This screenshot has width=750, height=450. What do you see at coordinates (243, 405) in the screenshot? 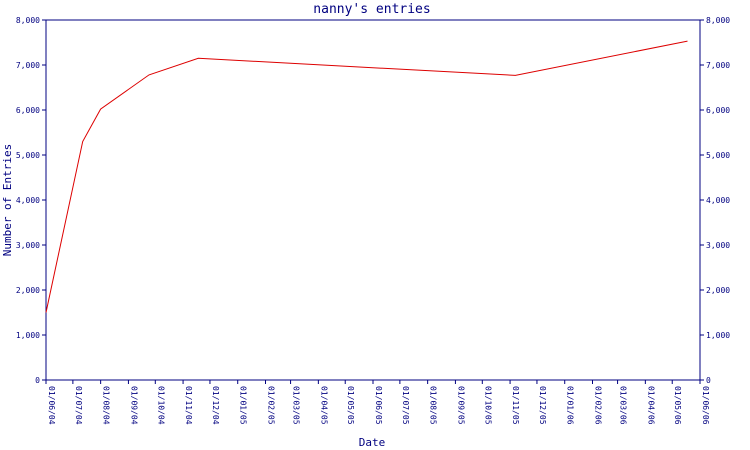
I see `x-tick-label: 01/01/05` at bounding box center [243, 405].